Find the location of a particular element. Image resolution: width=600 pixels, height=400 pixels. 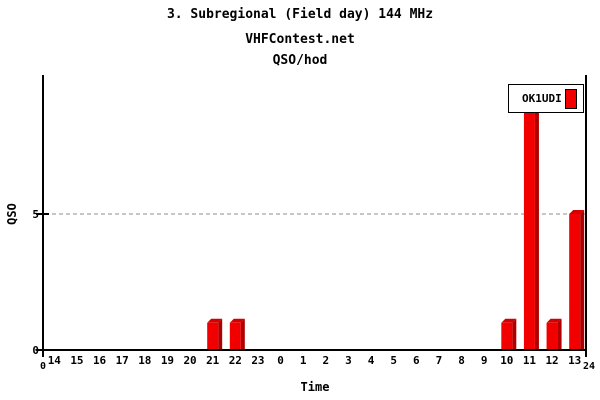

x-tick-label-6: 6 is located at coordinates (416, 360).